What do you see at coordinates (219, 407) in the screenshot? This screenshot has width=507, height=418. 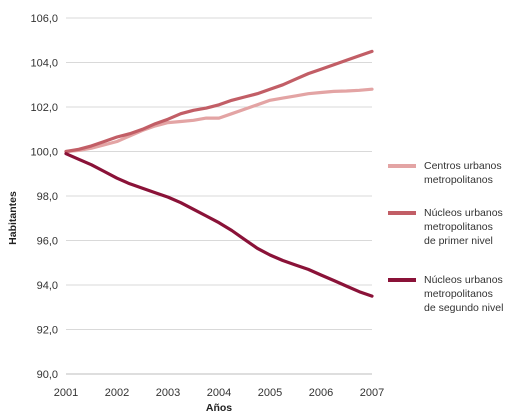 I see `x-axis-title: Años` at bounding box center [219, 407].